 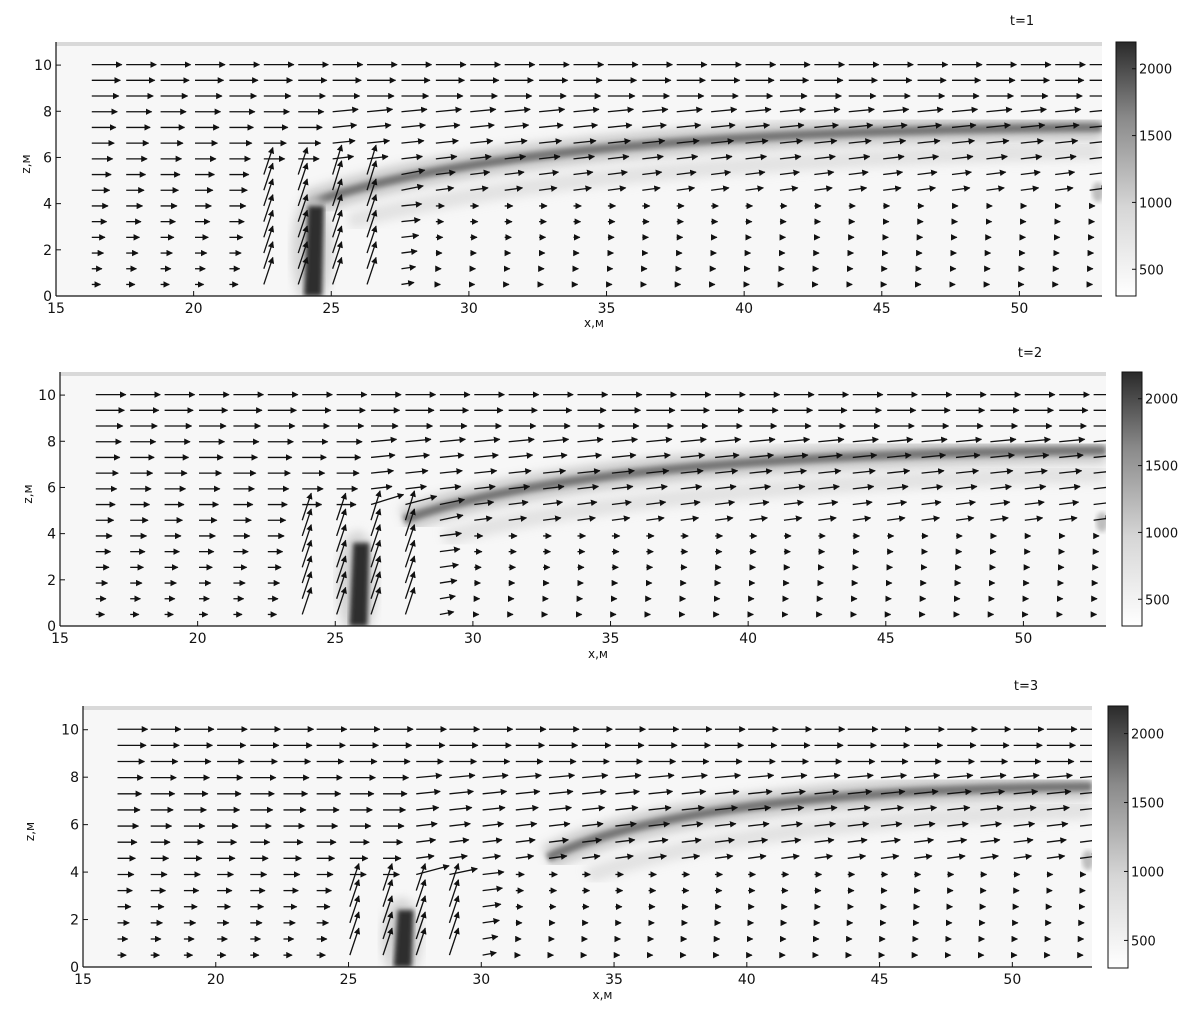 I want to click on time-label: t=3, so click(x=1026, y=686).